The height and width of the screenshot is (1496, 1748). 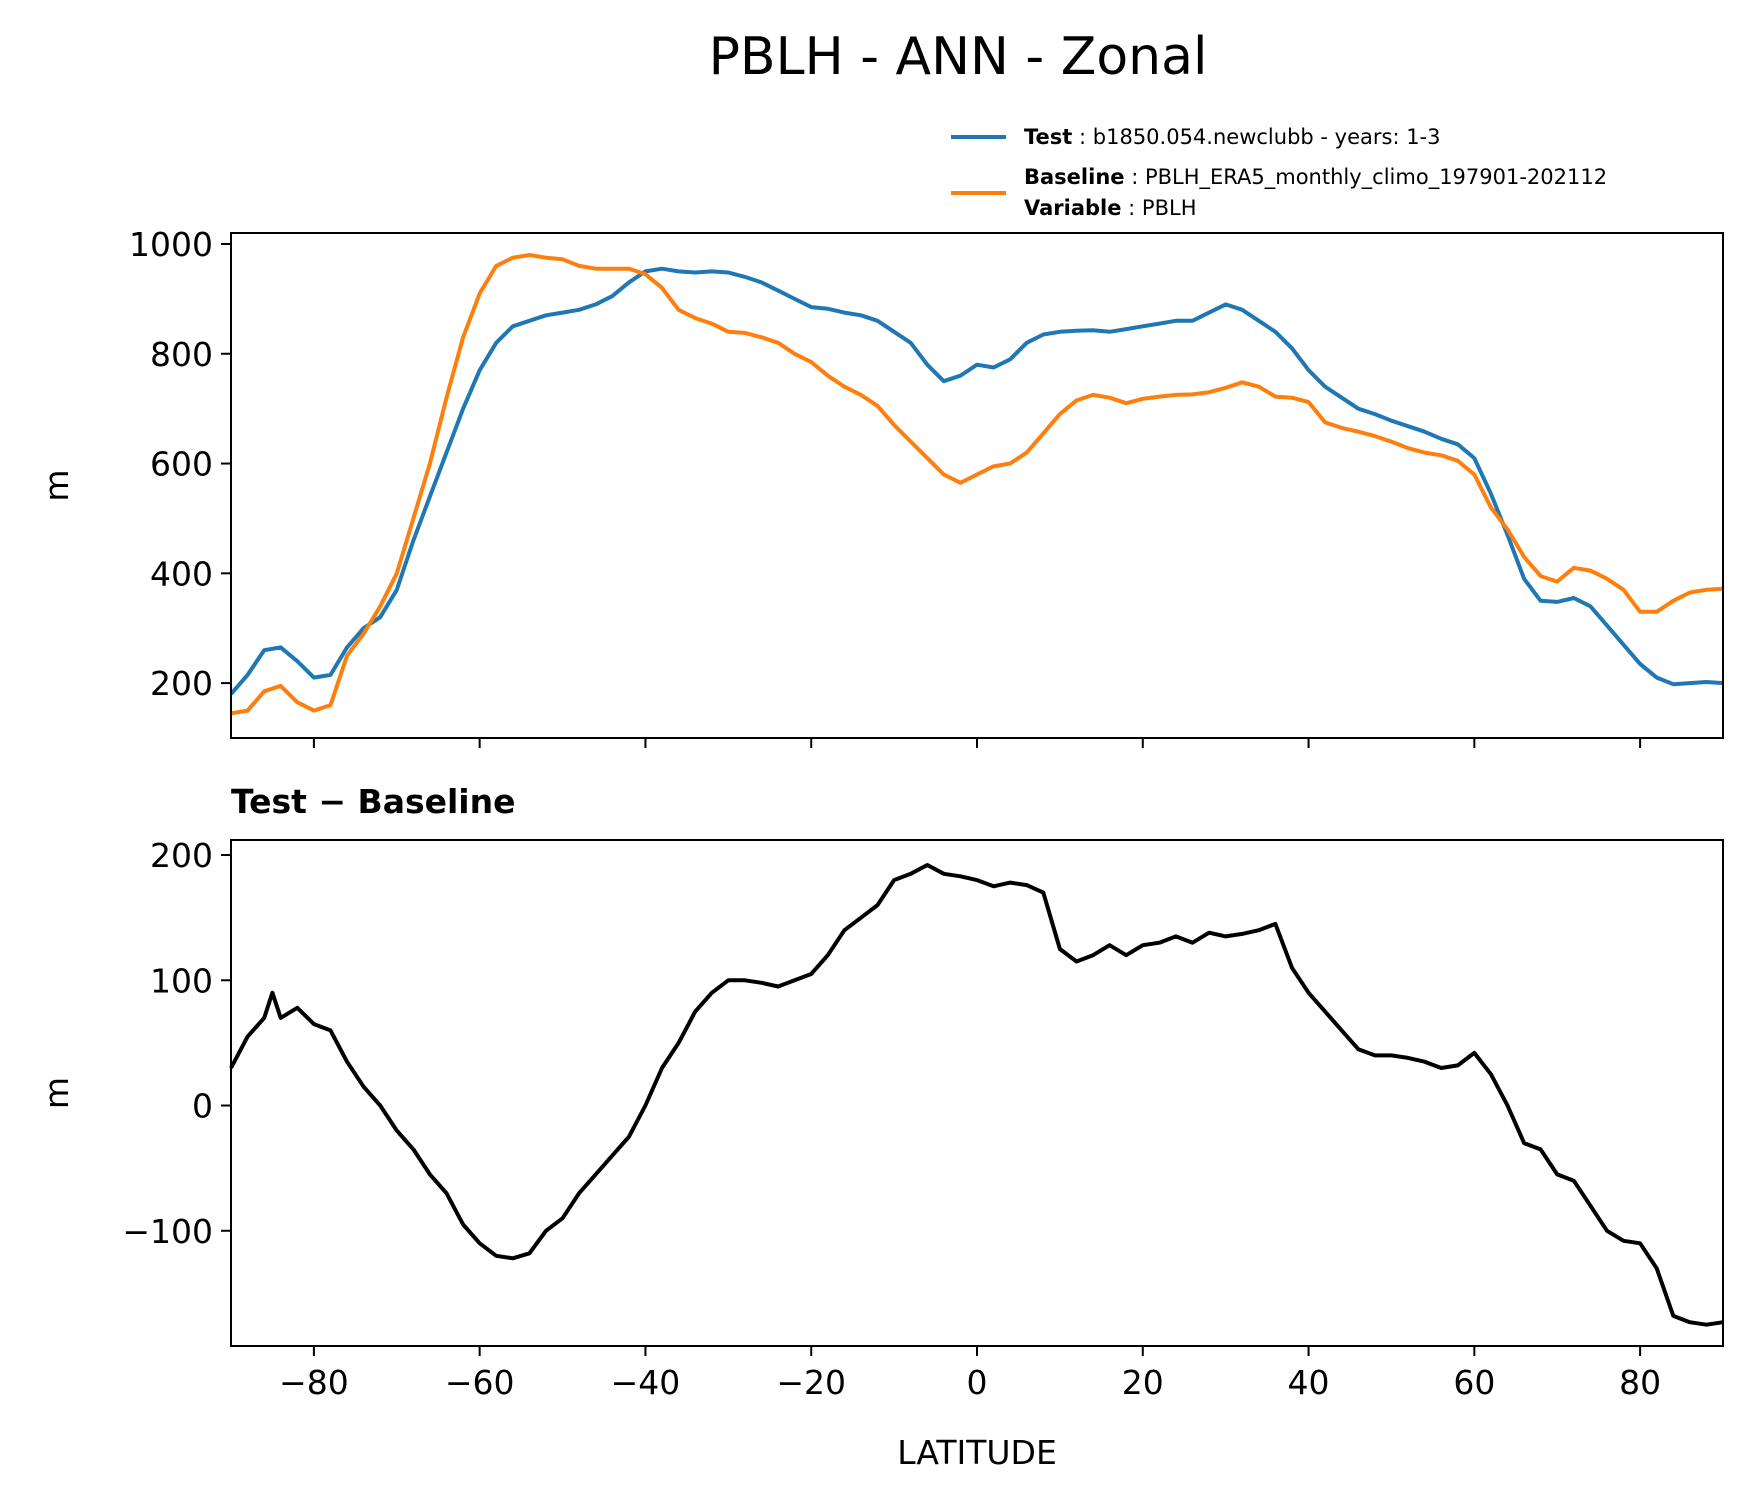 I want to click on y-tick-label: 1000, so click(x=171, y=244).